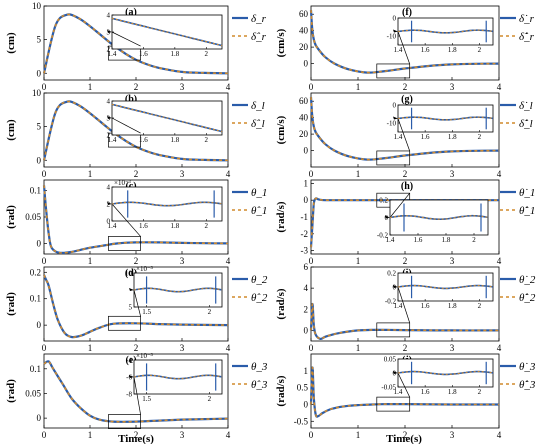  I want to click on inset-y-tick-label: 0.2, so click(391, 274).